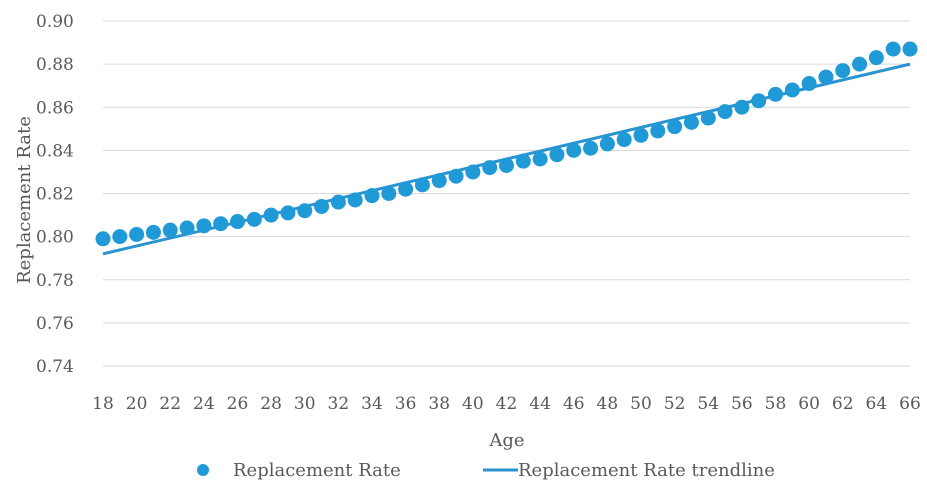  What do you see at coordinates (675, 404) in the screenshot?
I see `x-tick-label: 52` at bounding box center [675, 404].